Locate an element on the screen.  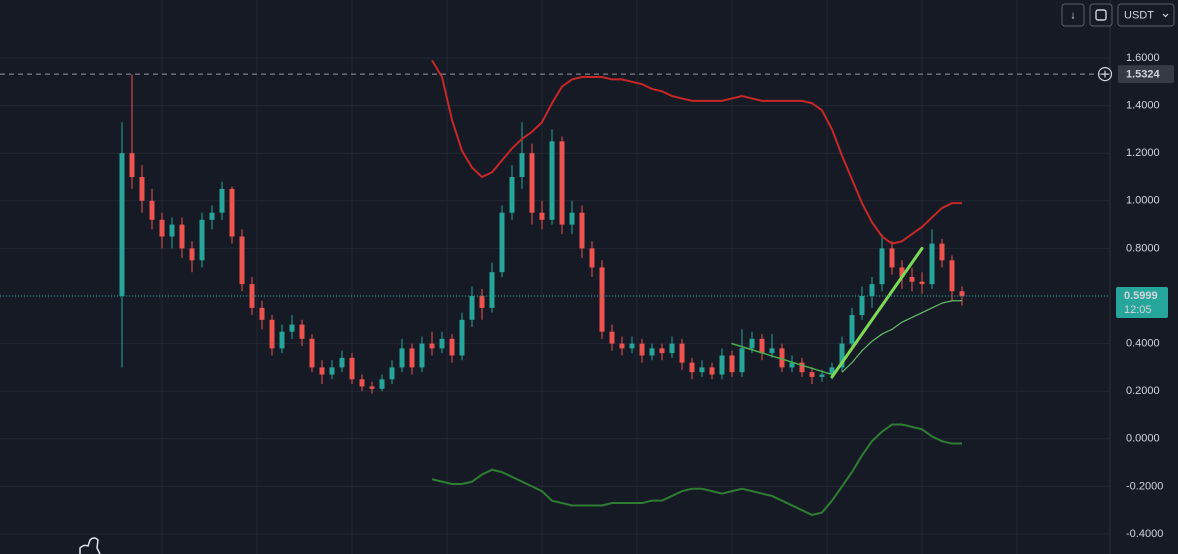
download-button is located at coordinates (1073, 15).